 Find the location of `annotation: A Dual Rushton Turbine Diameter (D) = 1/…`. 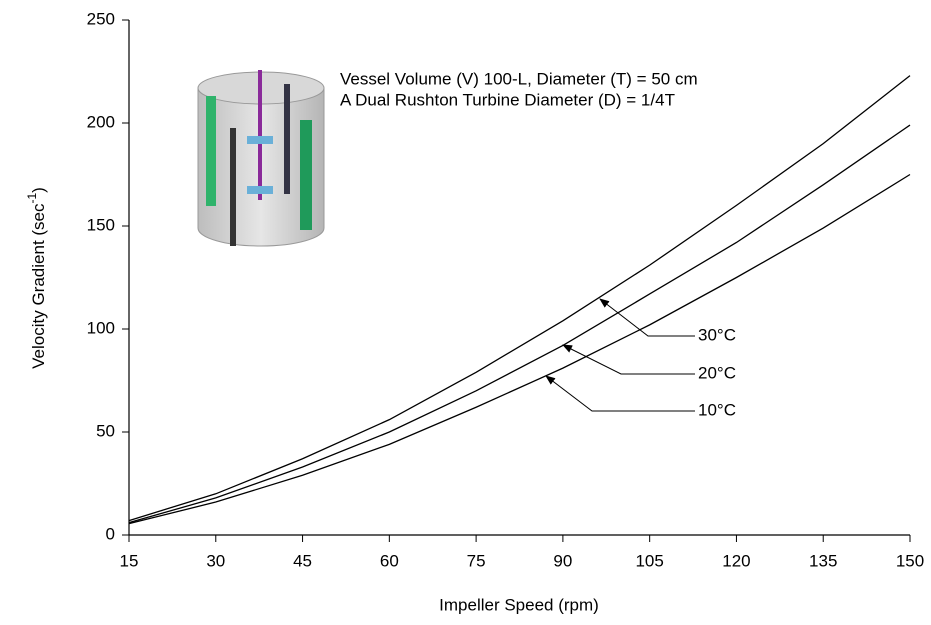

annotation: A Dual Rushton Turbine Diameter (D) = 1/… is located at coordinates (507, 99).